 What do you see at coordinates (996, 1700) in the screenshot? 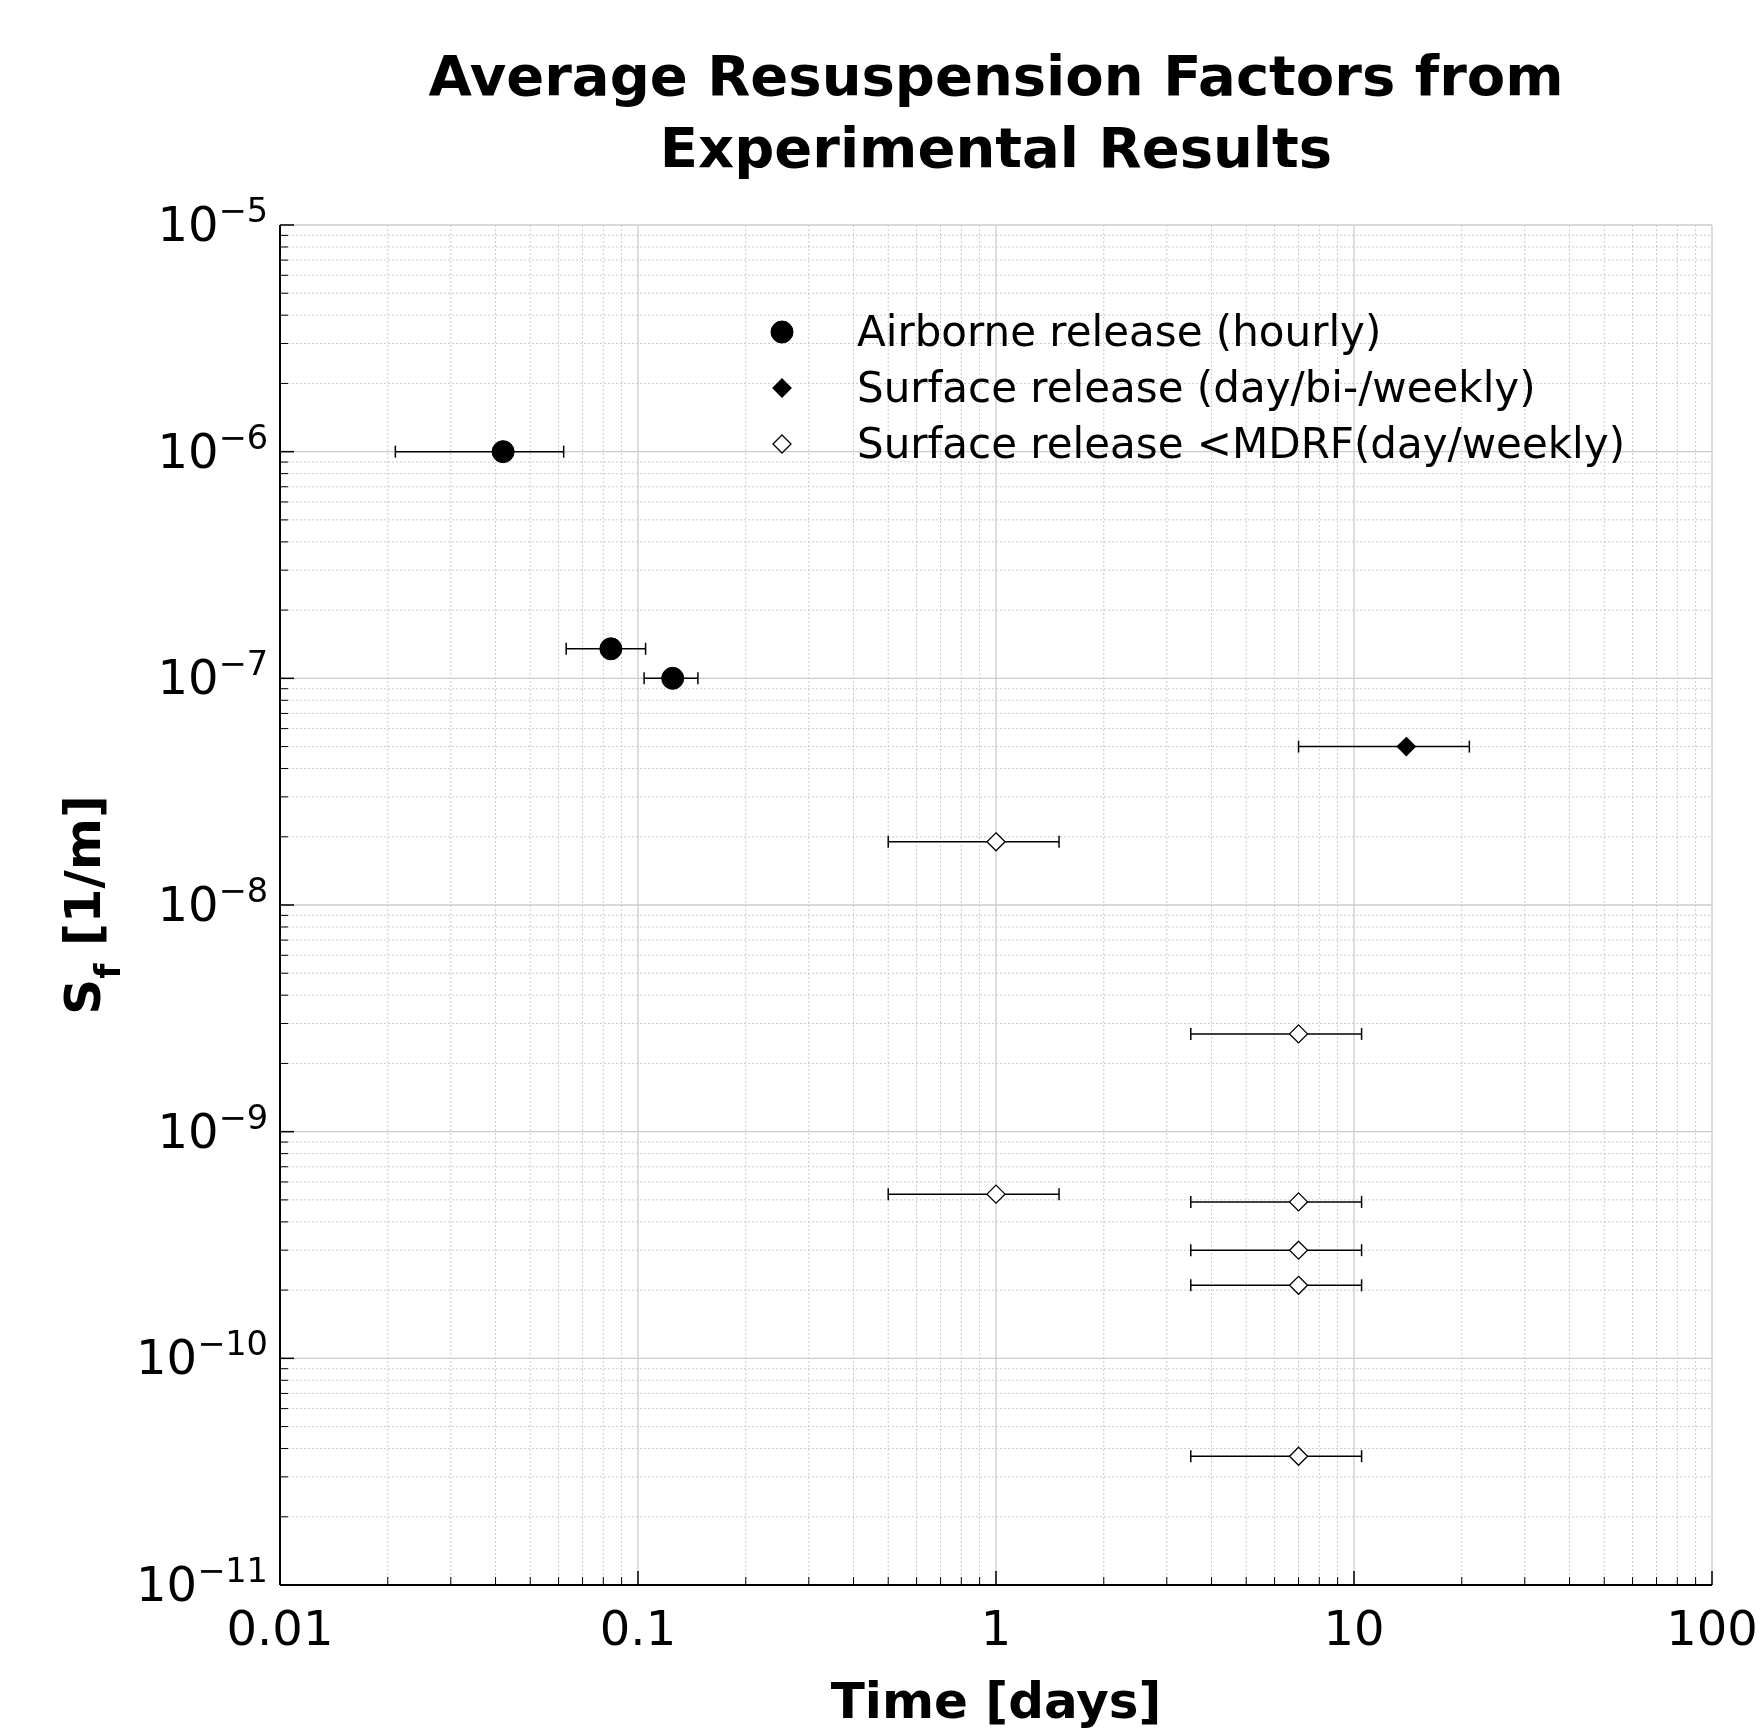
I see `x-axis-title: Time [days]` at bounding box center [996, 1700].